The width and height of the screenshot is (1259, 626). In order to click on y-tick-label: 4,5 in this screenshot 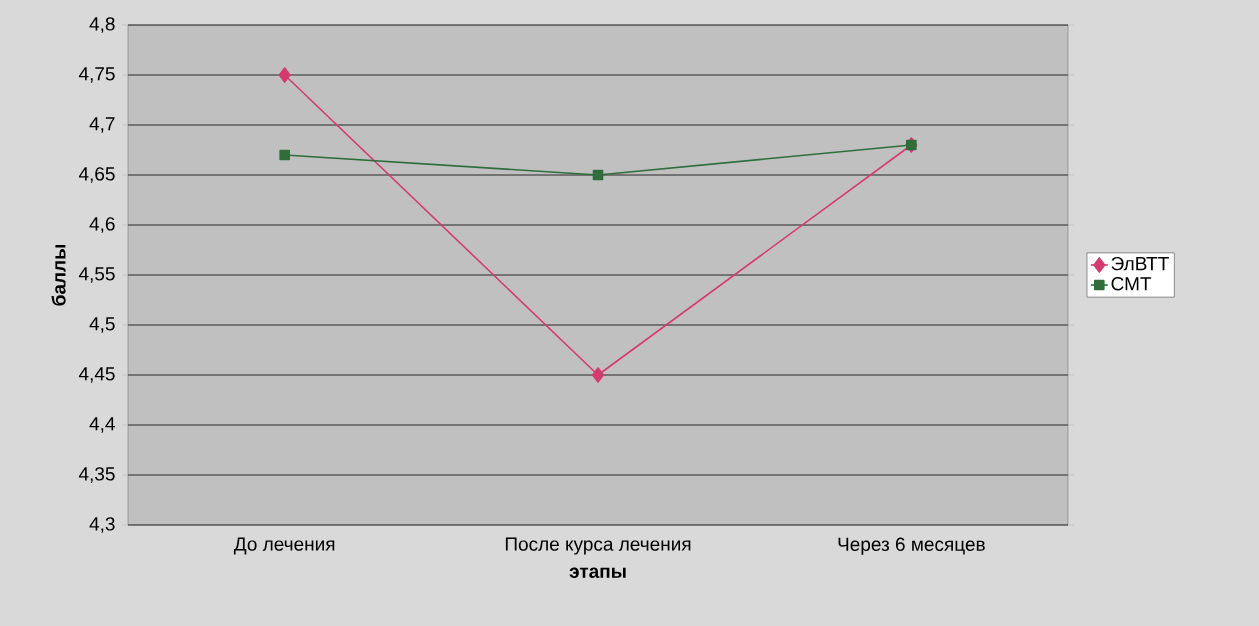, I will do `click(102, 325)`.